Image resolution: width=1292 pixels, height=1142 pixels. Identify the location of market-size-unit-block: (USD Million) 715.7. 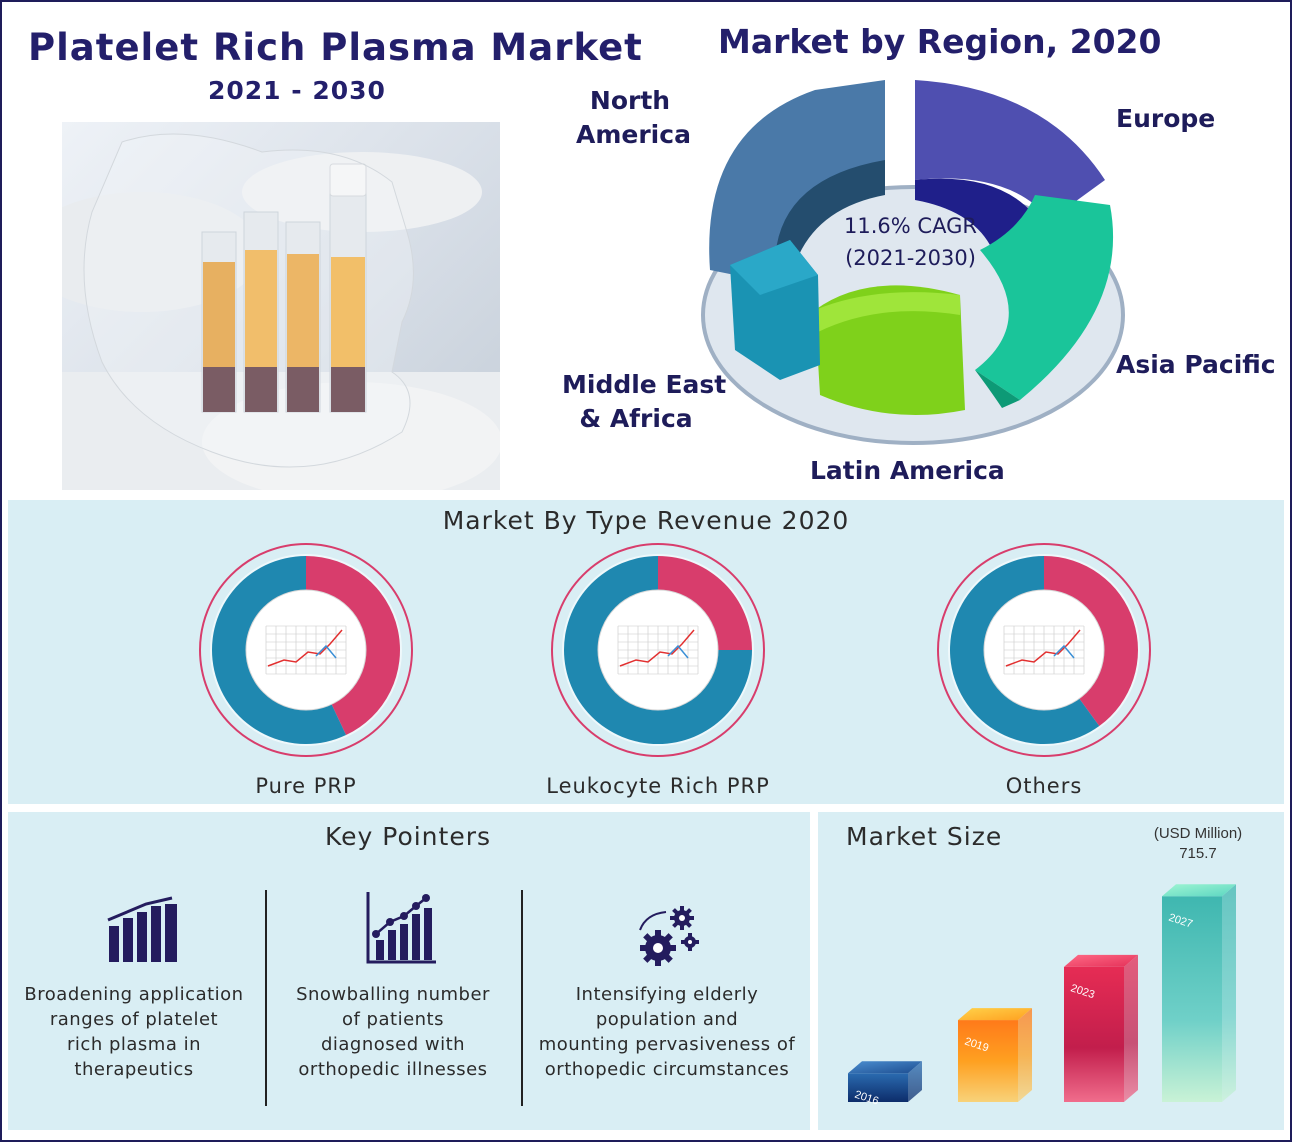
(1198, 844).